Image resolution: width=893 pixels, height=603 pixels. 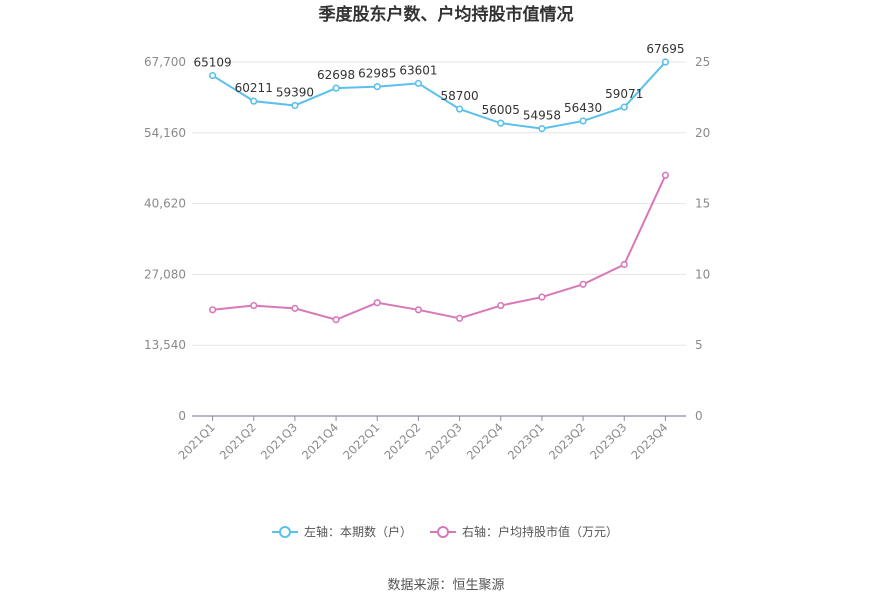 I want to click on data-label: 62698, so click(x=336, y=75).